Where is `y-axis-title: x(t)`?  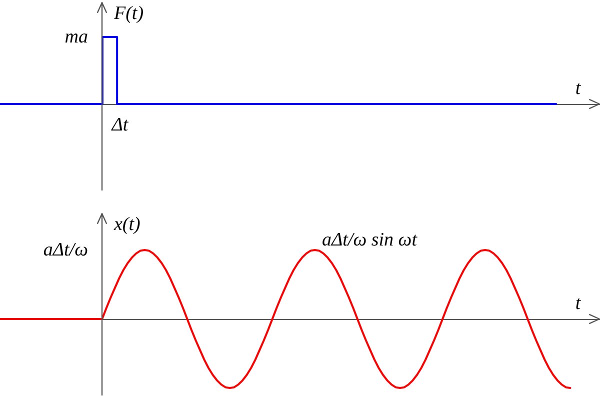
y-axis-title: x(t) is located at coordinates (126, 224).